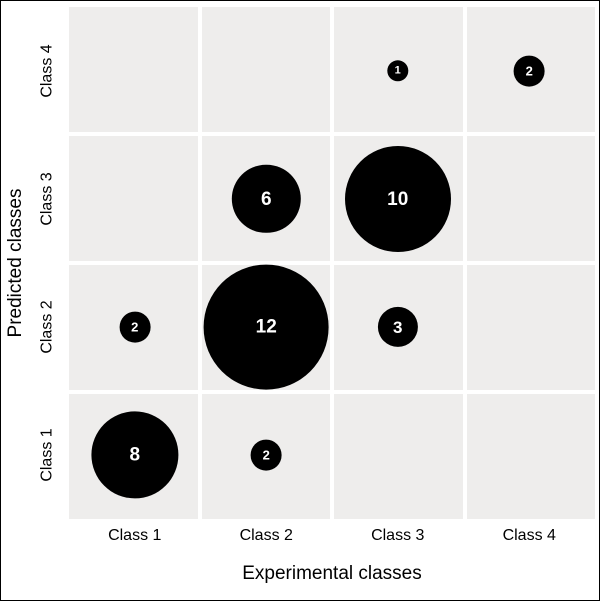  What do you see at coordinates (48, 455) in the screenshot?
I see `y-tick-label: Class 1` at bounding box center [48, 455].